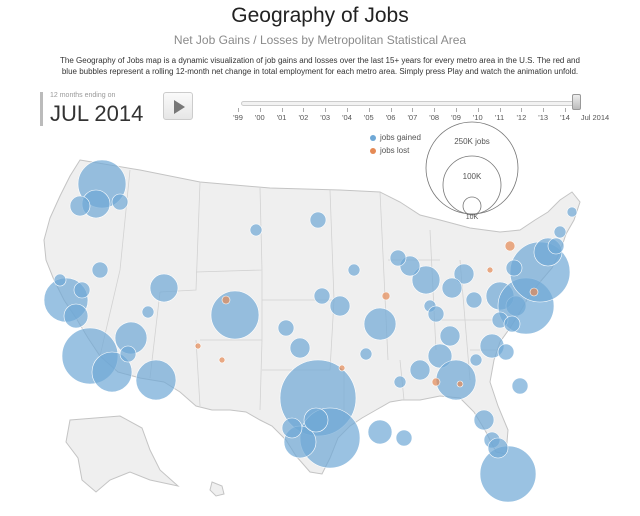  What do you see at coordinates (543, 117) in the screenshot?
I see `timeline-tick-label: '13` at bounding box center [543, 117].